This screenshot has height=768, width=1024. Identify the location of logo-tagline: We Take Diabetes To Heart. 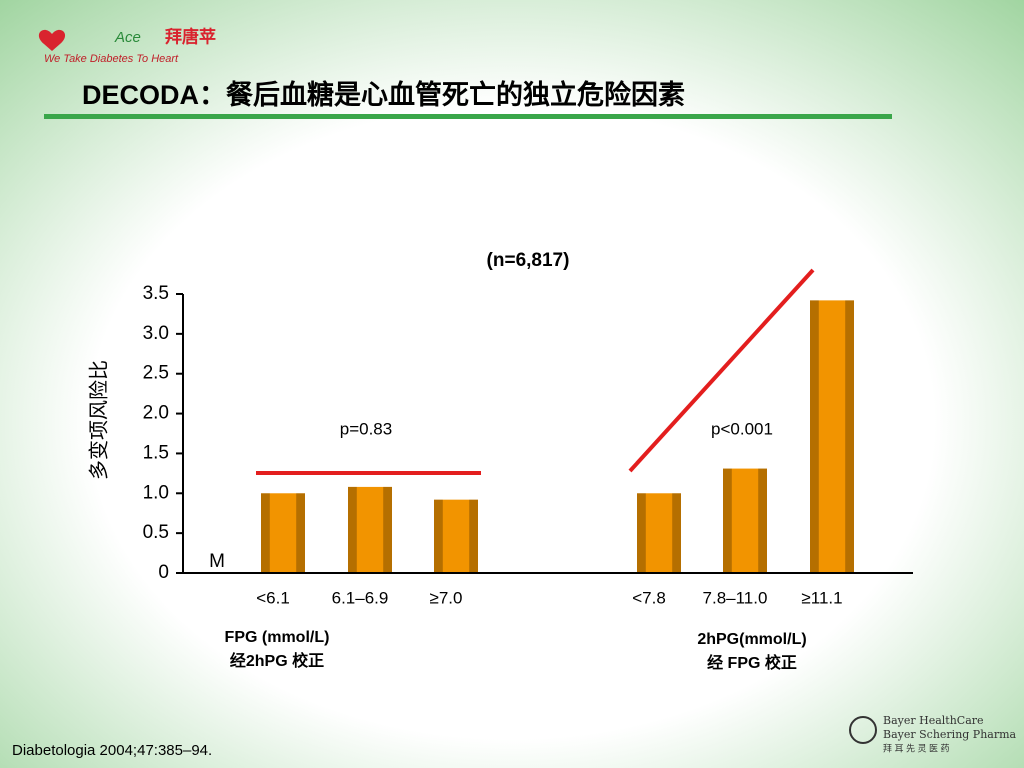
(111, 59).